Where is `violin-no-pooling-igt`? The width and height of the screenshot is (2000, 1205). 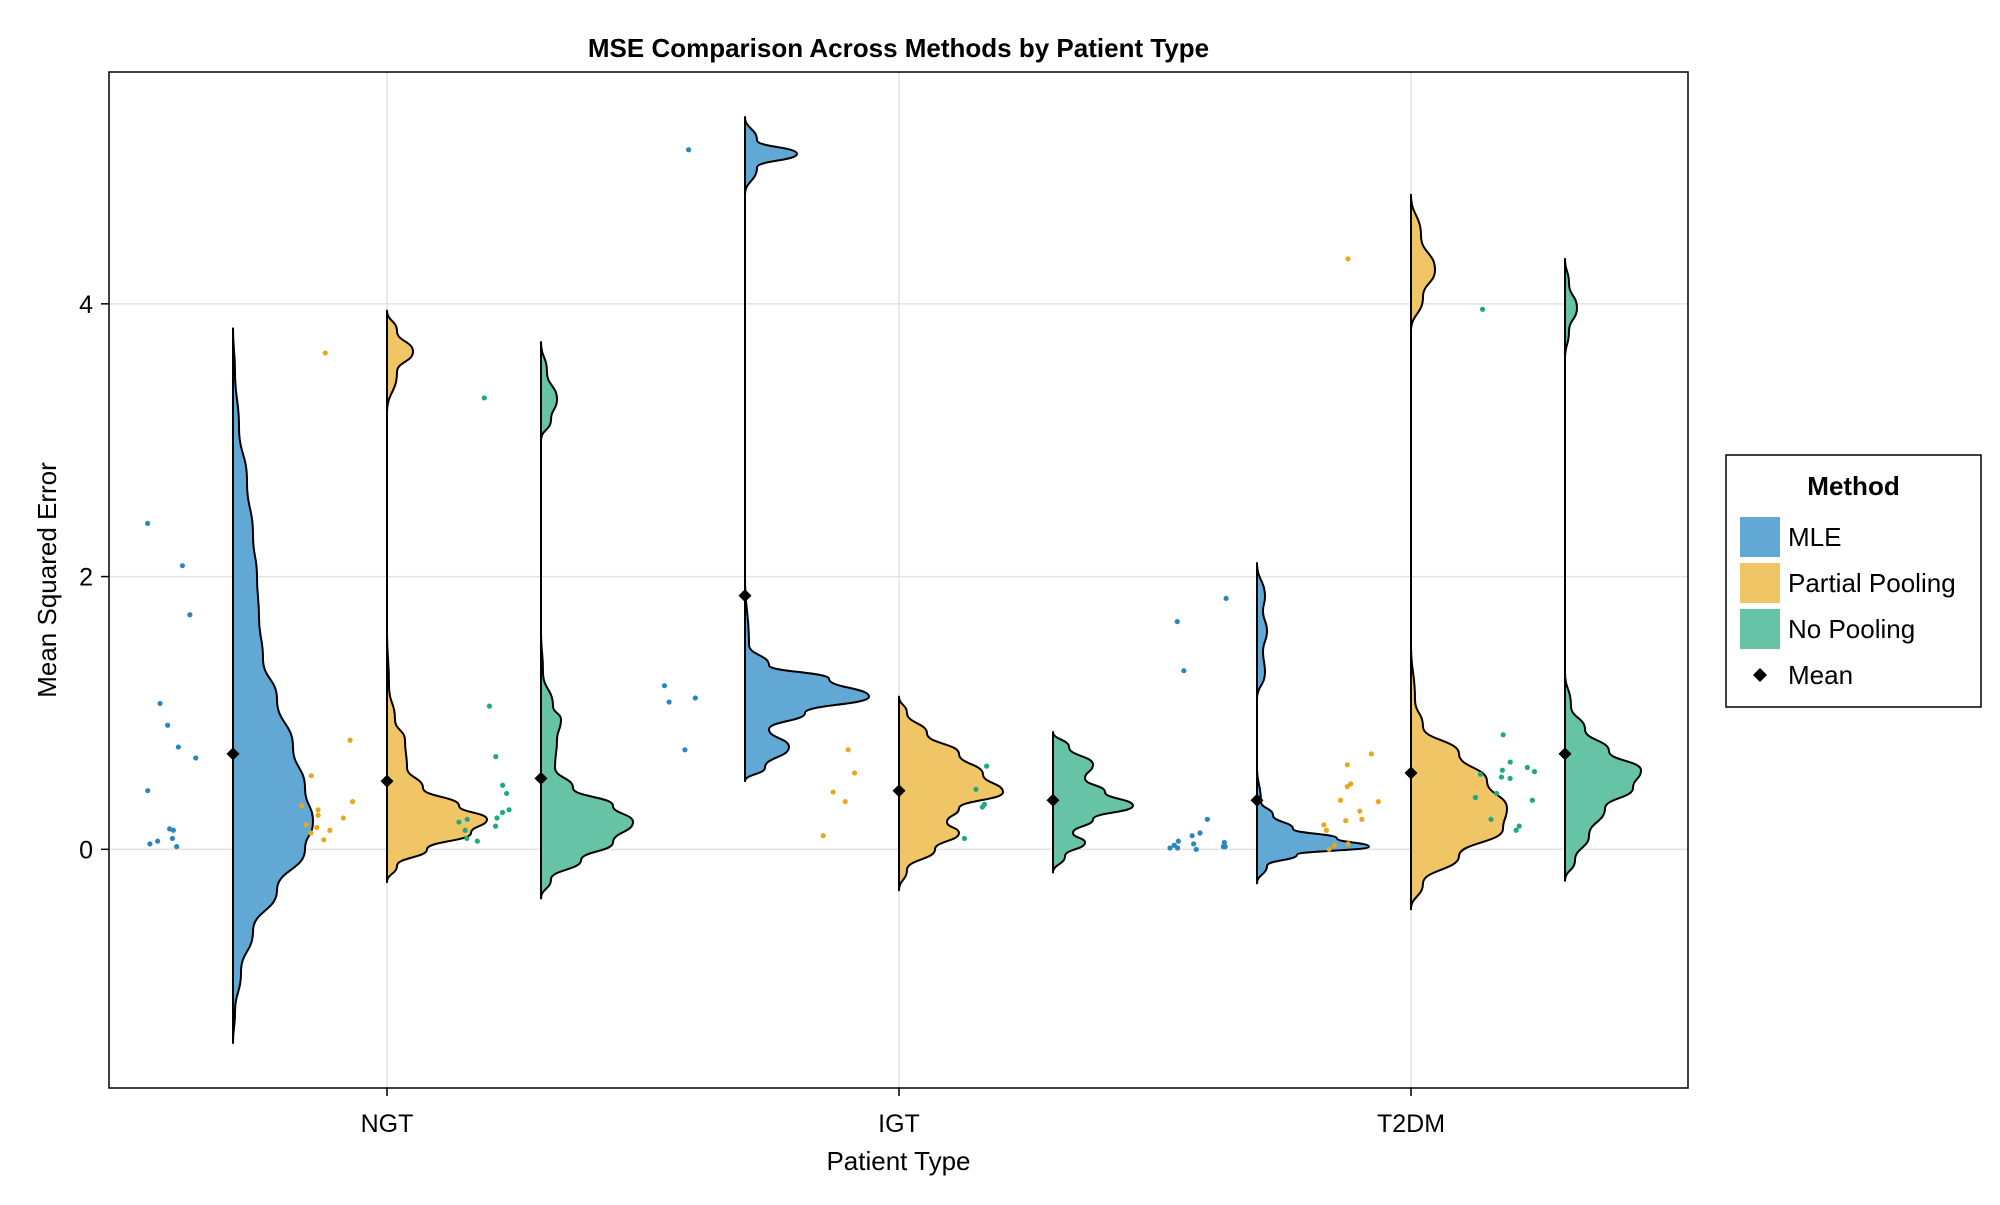 violin-no-pooling-igt is located at coordinates (1093, 802).